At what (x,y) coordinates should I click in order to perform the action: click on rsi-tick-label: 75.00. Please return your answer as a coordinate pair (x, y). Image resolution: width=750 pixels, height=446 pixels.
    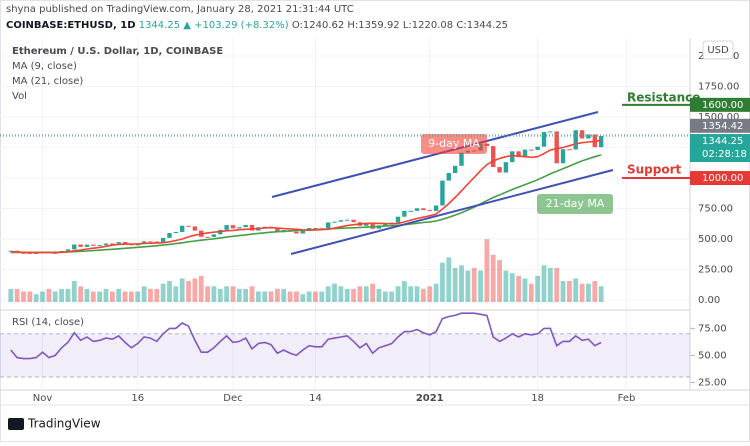
    Looking at the image, I should click on (712, 328).